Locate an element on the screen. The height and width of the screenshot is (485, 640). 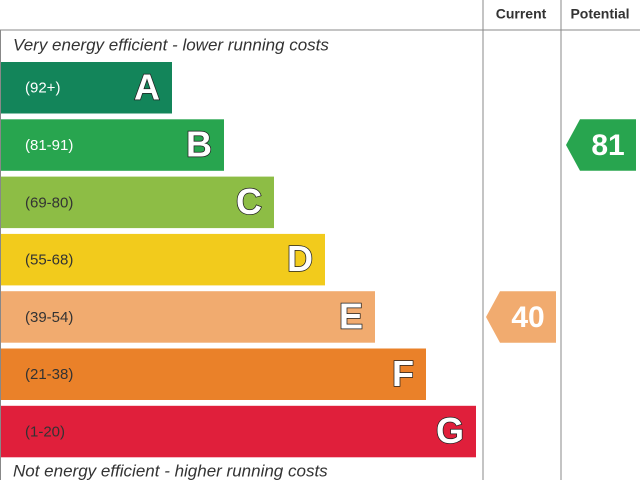
band-letter: C is located at coordinates (249, 201).